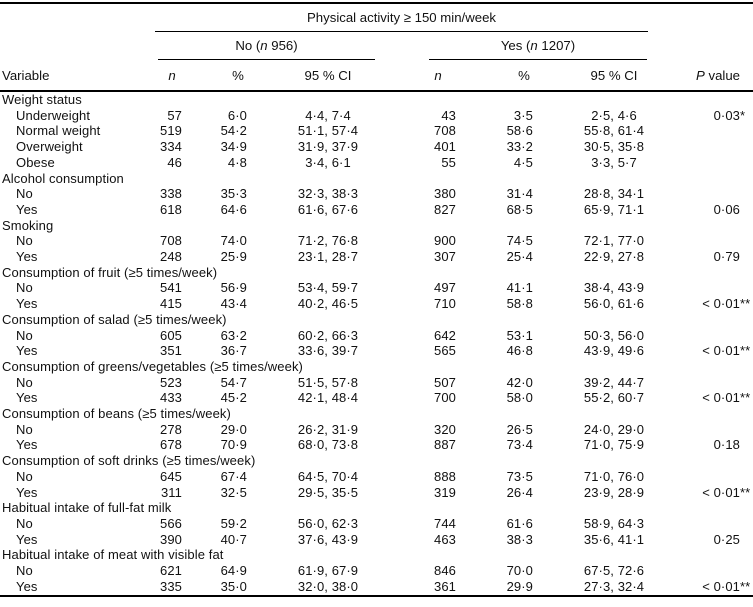 The width and height of the screenshot is (753, 607). What do you see at coordinates (376, 383) in the screenshot?
I see `table-row: No 523 54·7 51·5, 57·8 507 42·0 39·2, 44·7` at bounding box center [376, 383].